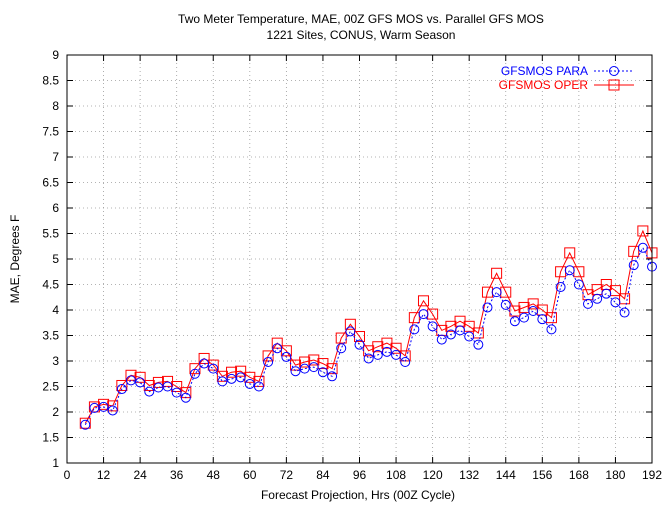  What do you see at coordinates (358, 495) in the screenshot?
I see `x-axis-label: Forecast Projection, Hrs (00Z Cycle)` at bounding box center [358, 495].